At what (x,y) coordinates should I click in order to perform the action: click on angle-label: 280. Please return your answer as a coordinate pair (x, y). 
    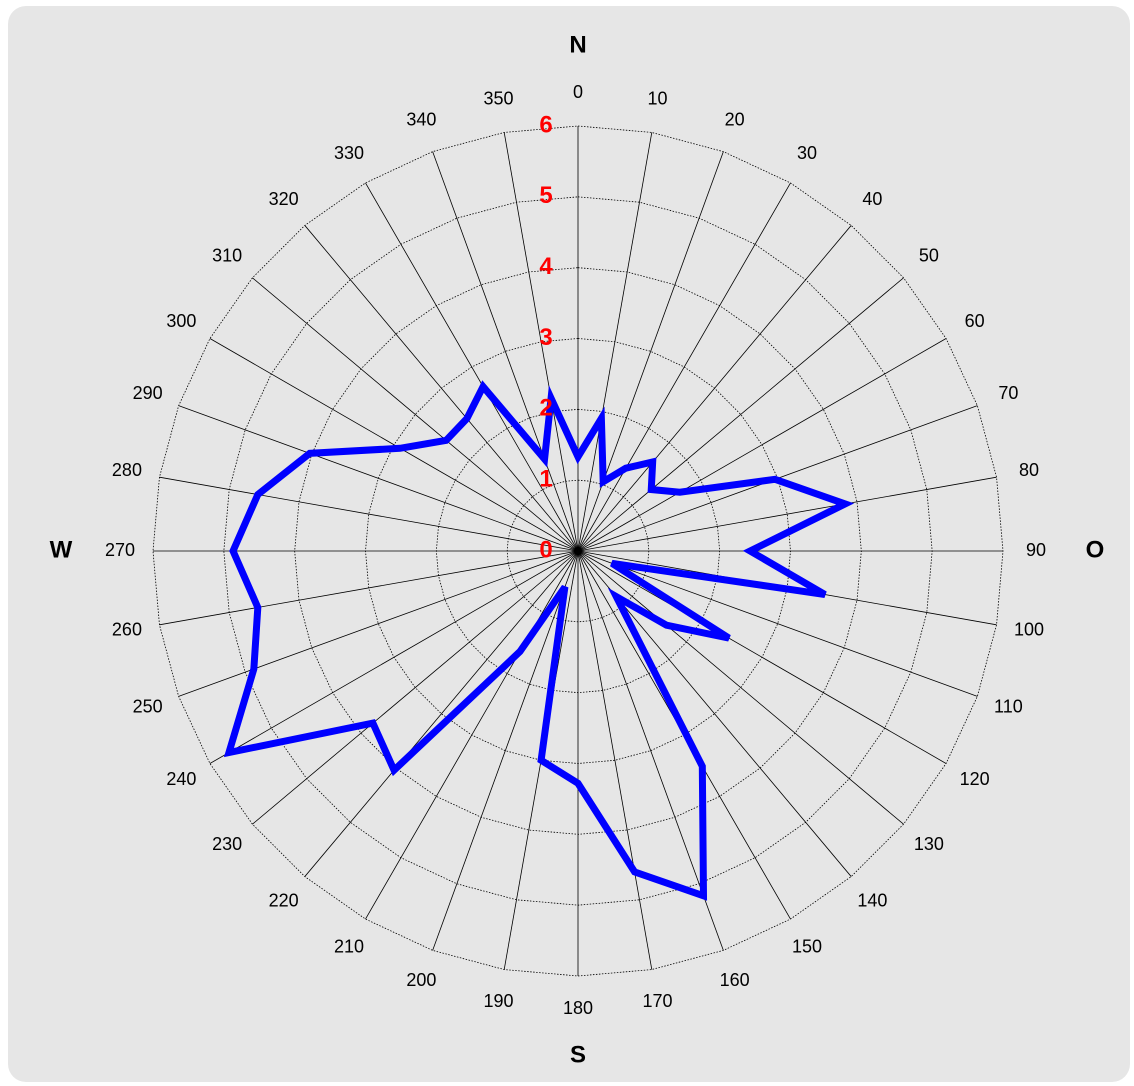
    Looking at the image, I should click on (127, 470).